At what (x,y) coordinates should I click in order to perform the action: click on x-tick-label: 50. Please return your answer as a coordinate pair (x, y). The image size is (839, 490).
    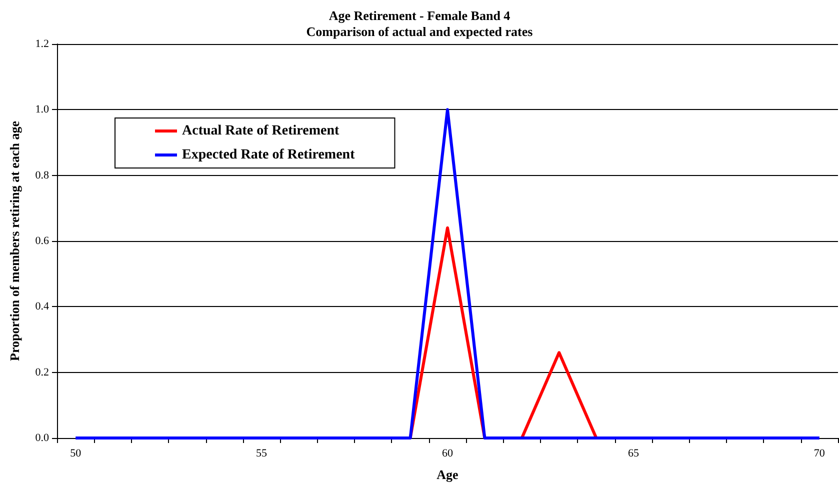
    Looking at the image, I should click on (76, 454).